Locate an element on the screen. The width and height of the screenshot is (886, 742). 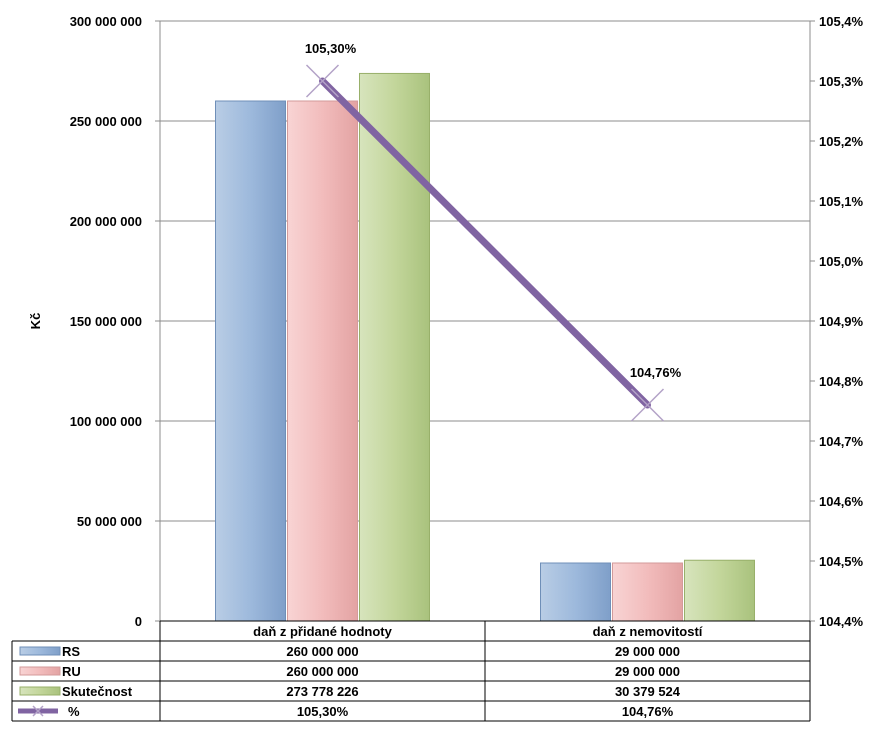
y-tick-label: 50 000 000 is located at coordinates (109, 521).